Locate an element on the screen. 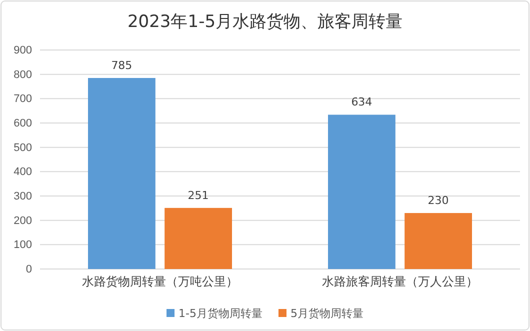 This screenshot has width=530, height=331. chart-title: 2023年1-5月水路货物、旅客周转量 is located at coordinates (265, 22).